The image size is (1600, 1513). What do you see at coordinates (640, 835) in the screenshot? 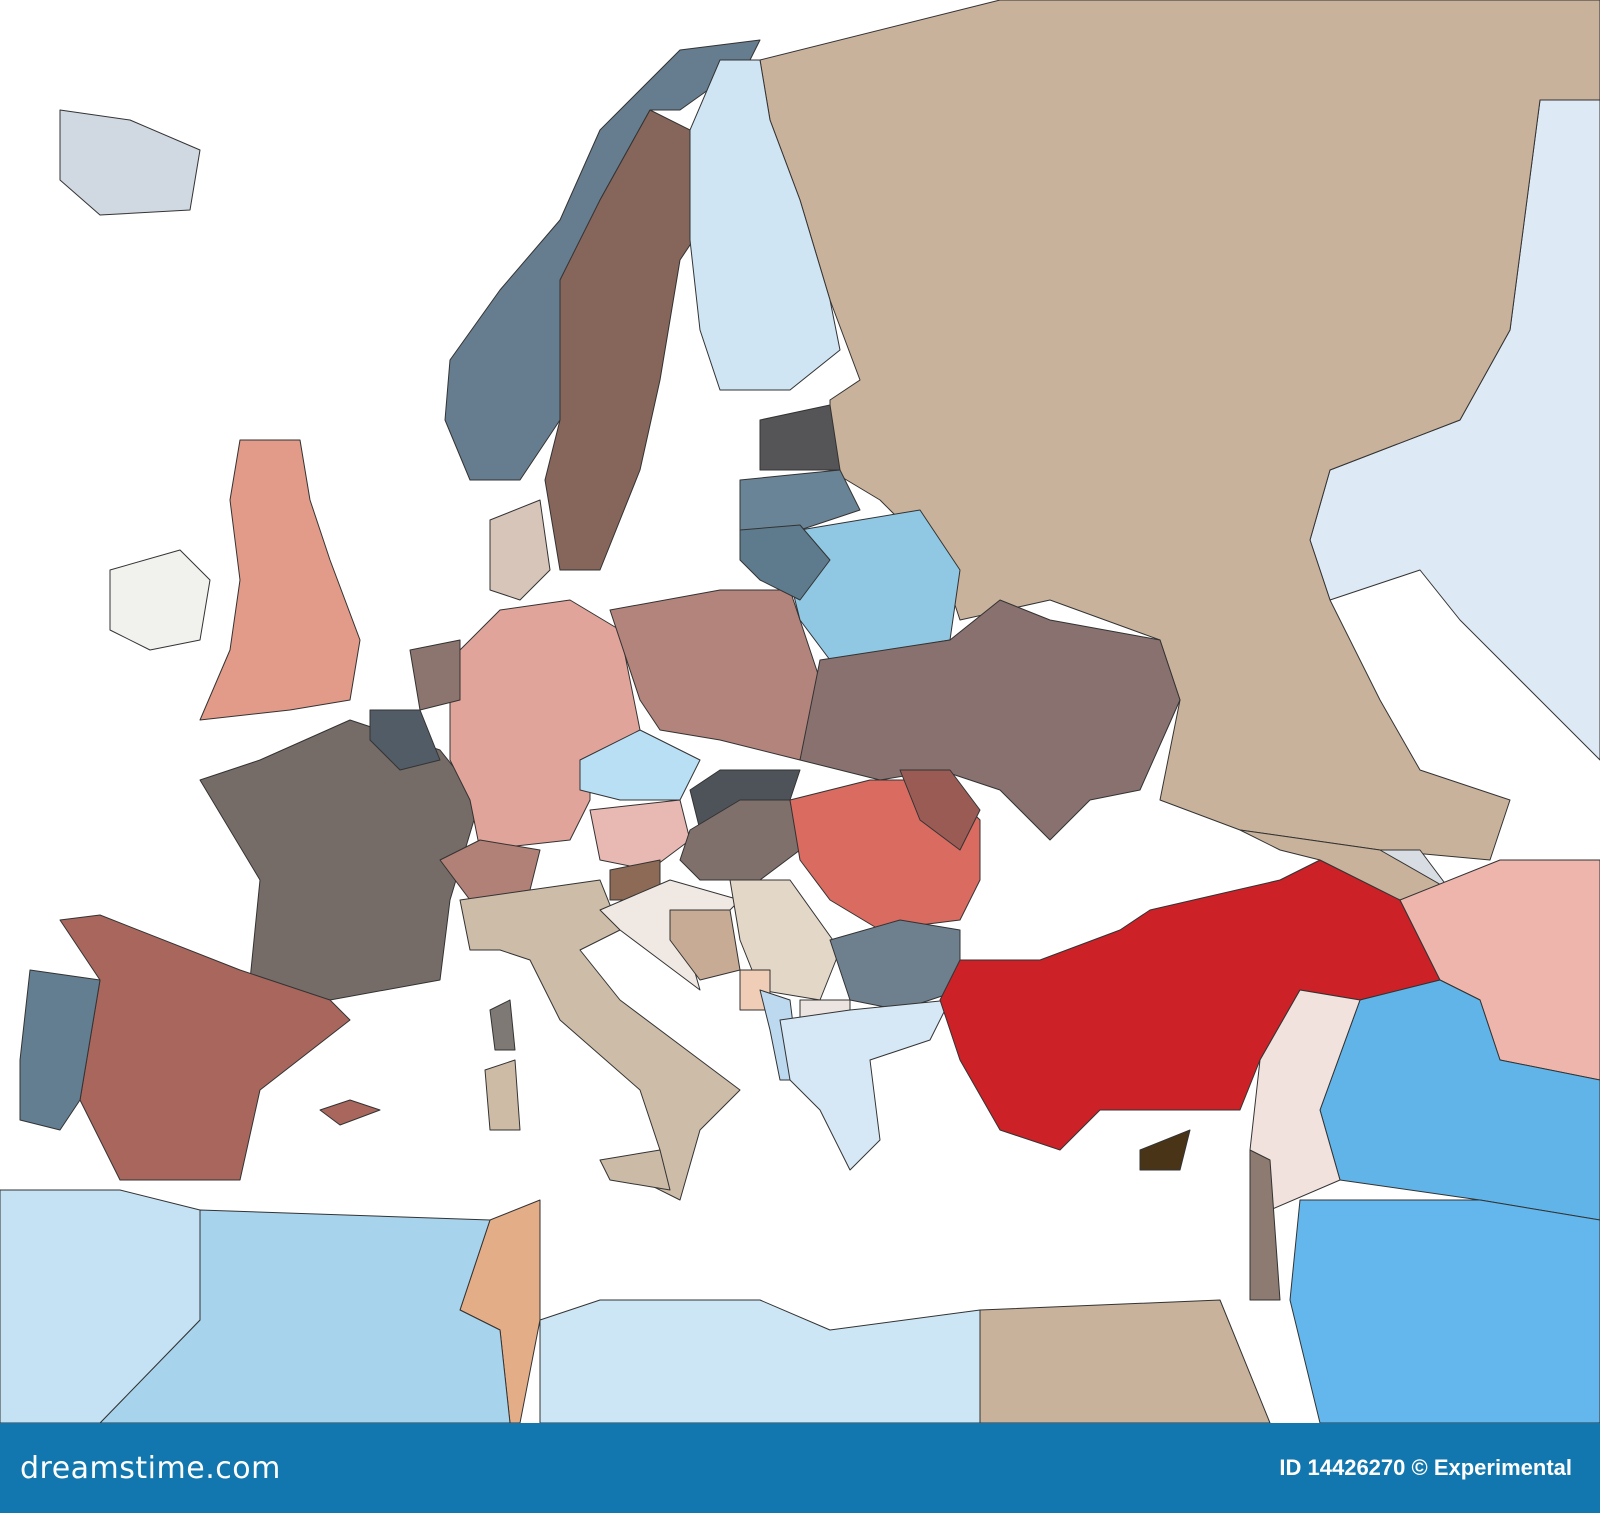
I see `region-austria` at bounding box center [640, 835].